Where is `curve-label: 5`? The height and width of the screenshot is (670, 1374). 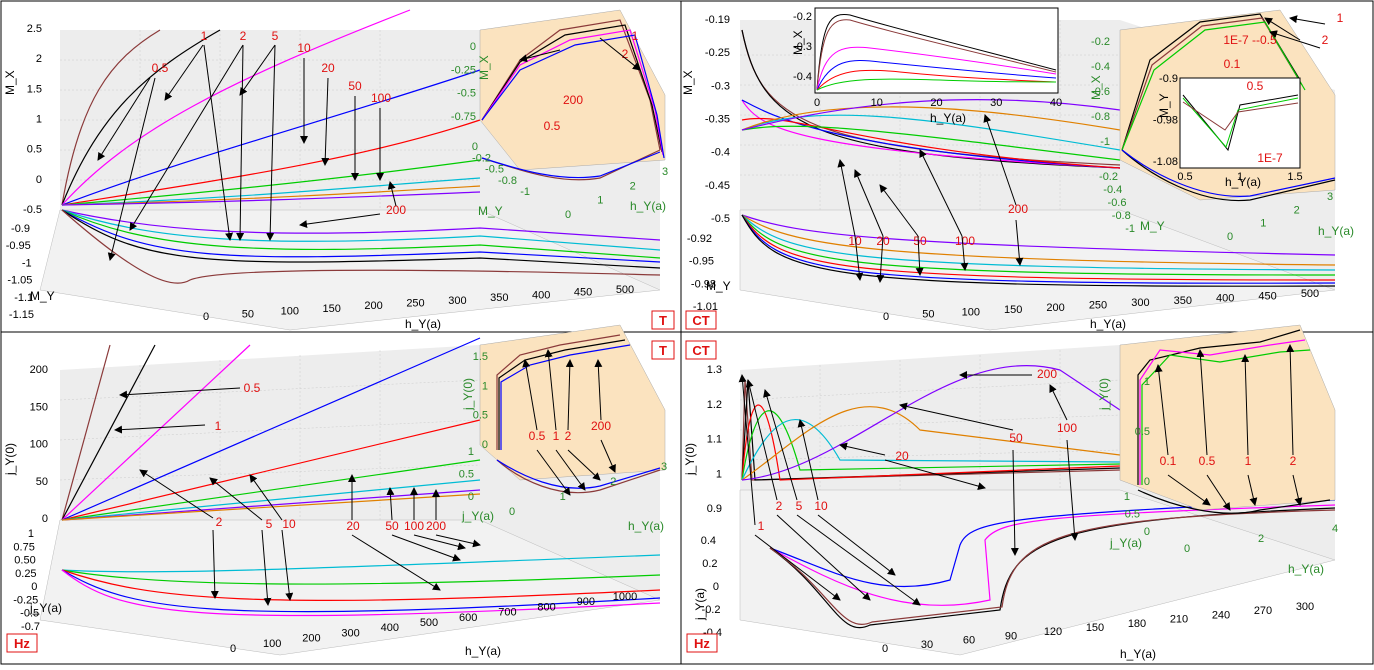
curve-label: 5 is located at coordinates (269, 524).